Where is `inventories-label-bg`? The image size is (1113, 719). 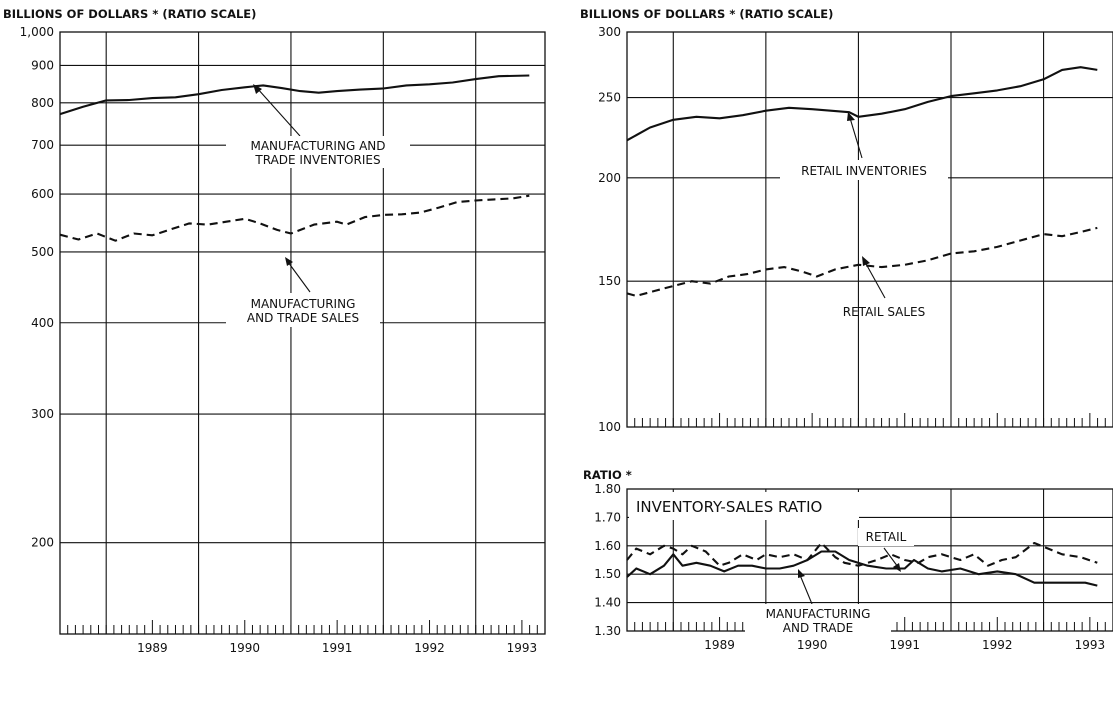
inventories-label-bg is located at coordinates (318, 152).